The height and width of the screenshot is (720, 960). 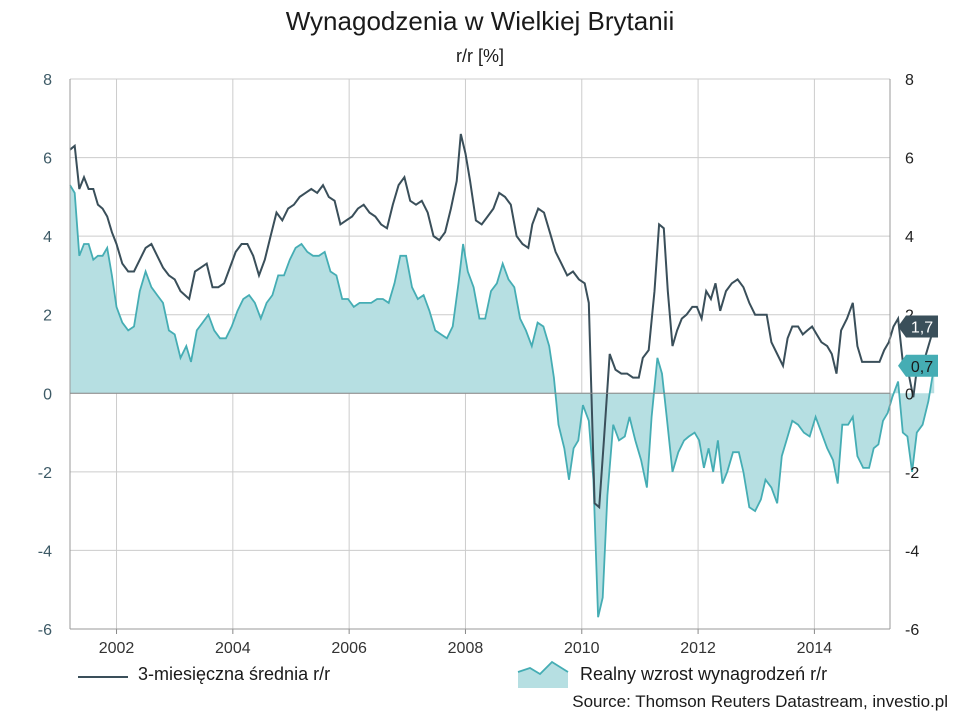 What do you see at coordinates (582, 648) in the screenshot?
I see `x-tick-label: 2010` at bounding box center [582, 648].